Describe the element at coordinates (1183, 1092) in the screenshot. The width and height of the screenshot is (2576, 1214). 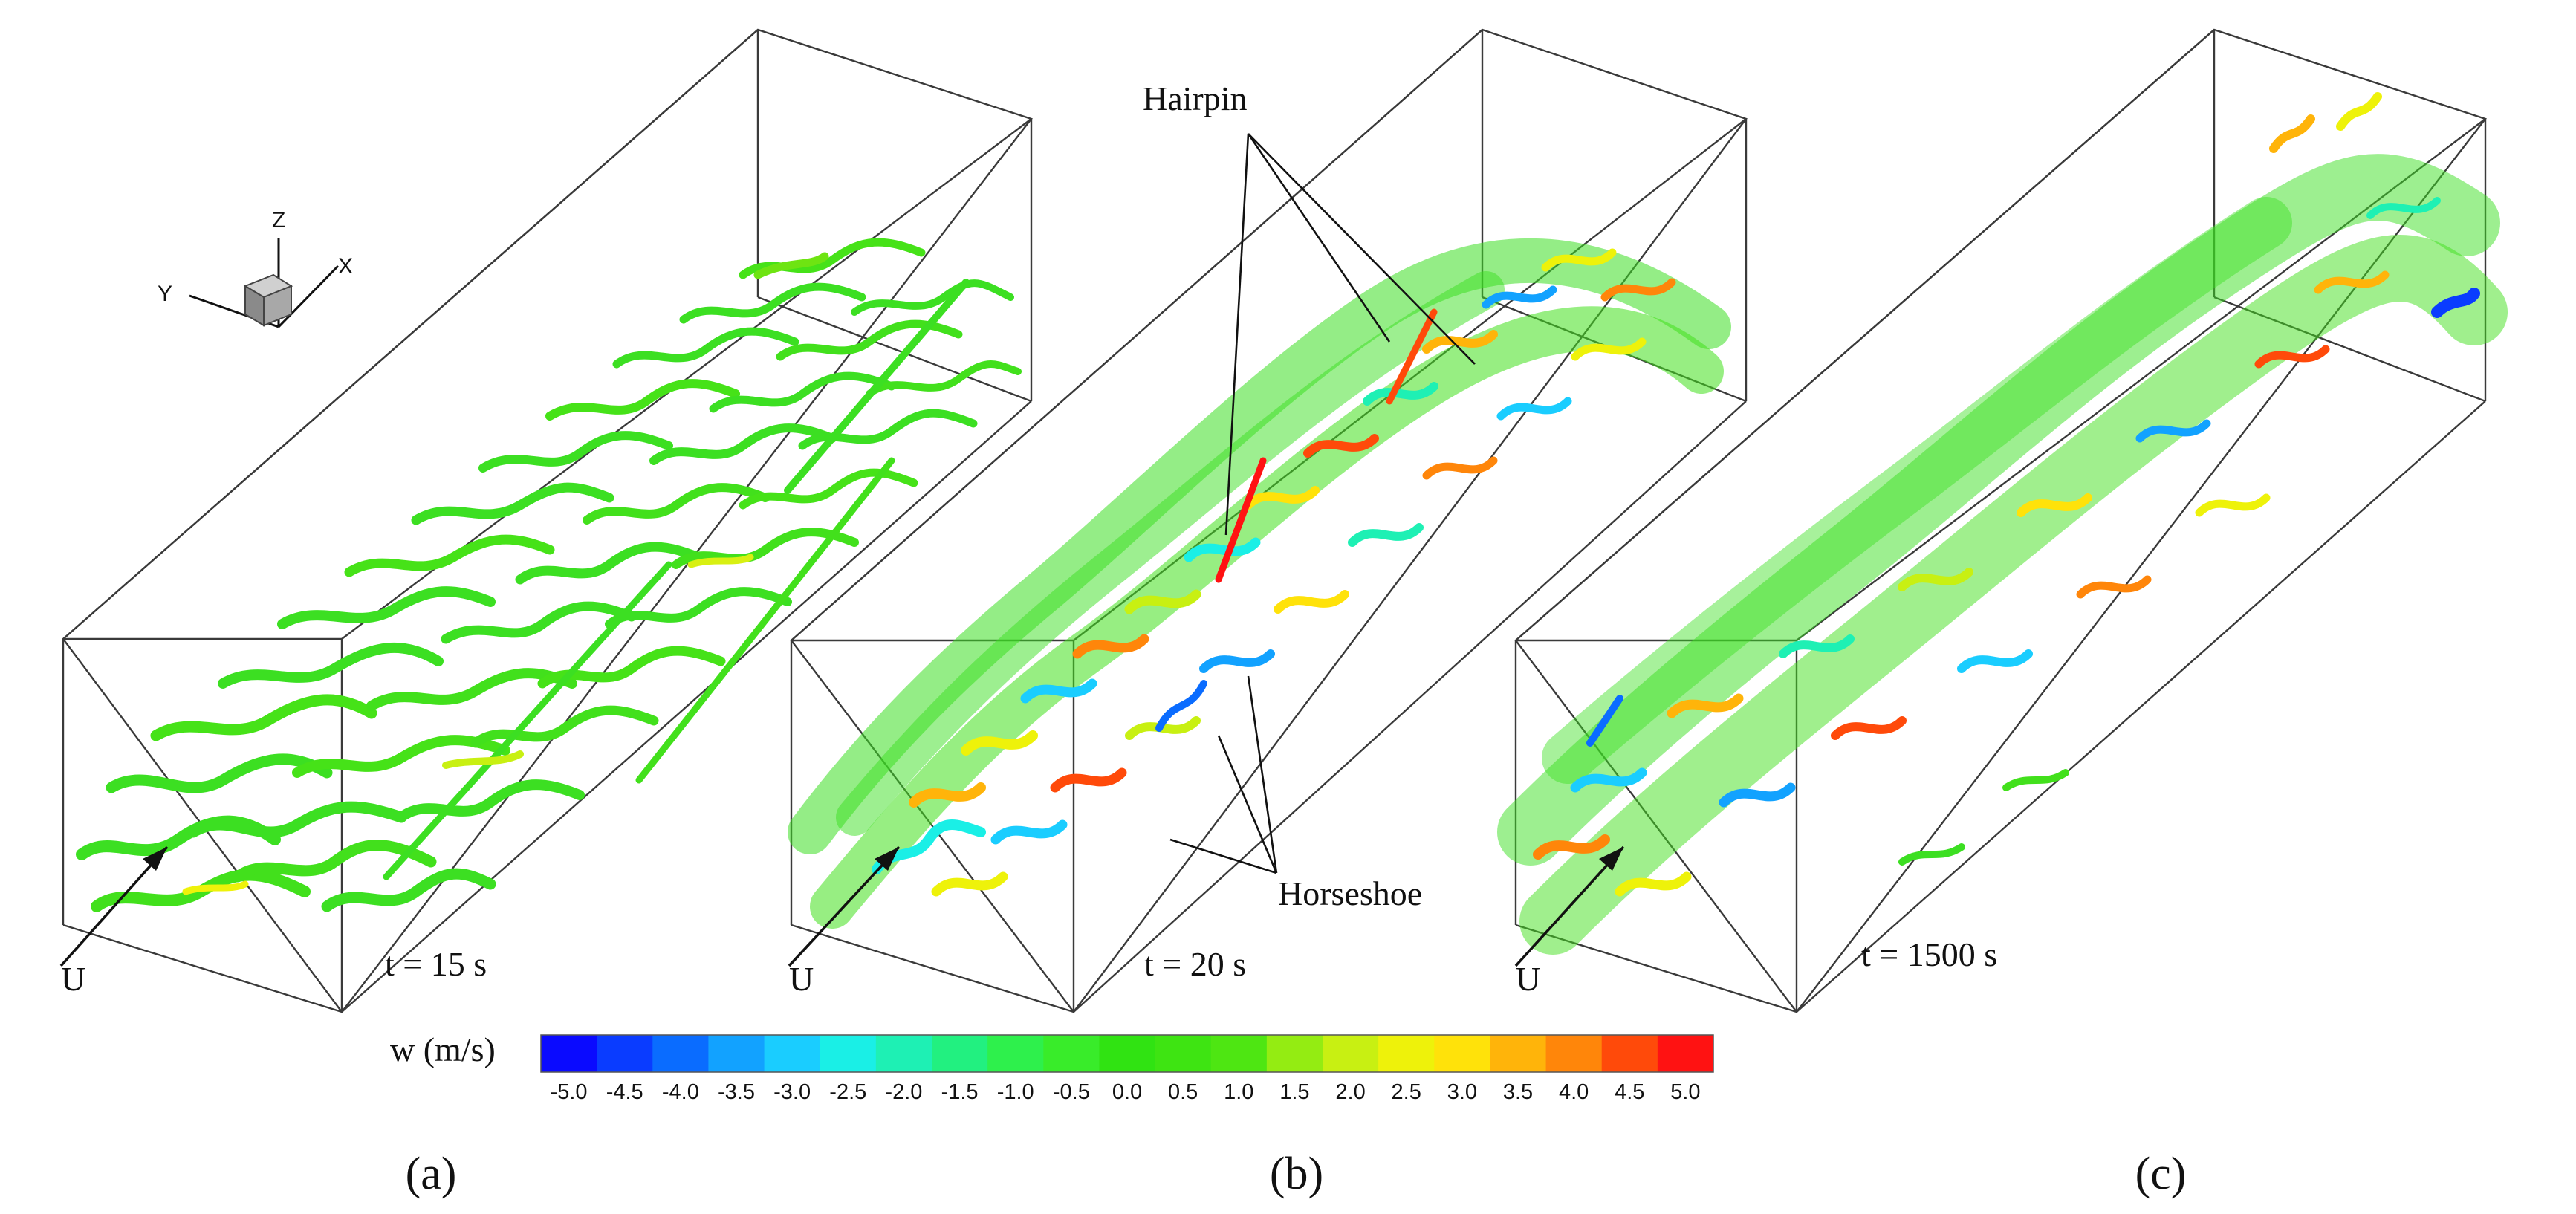
I see `colorbar-tick-label: 0.5` at that location.